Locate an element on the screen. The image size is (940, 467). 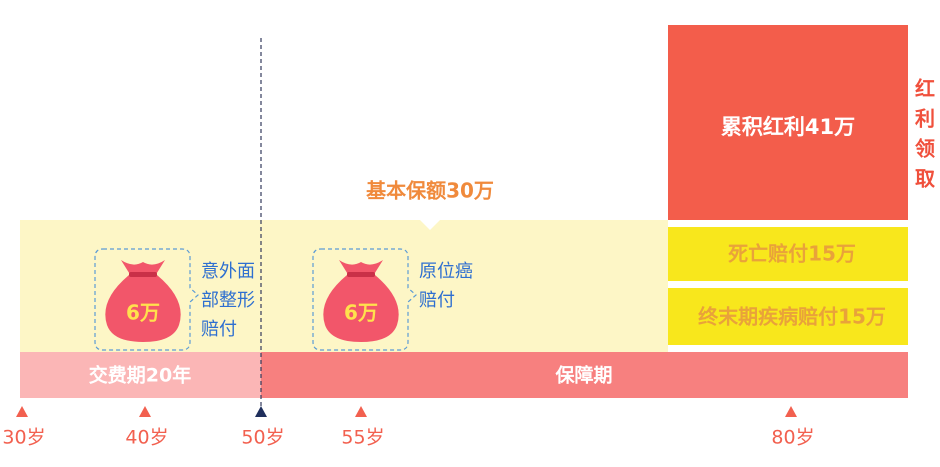
side-char: 利 is located at coordinates (925, 119).